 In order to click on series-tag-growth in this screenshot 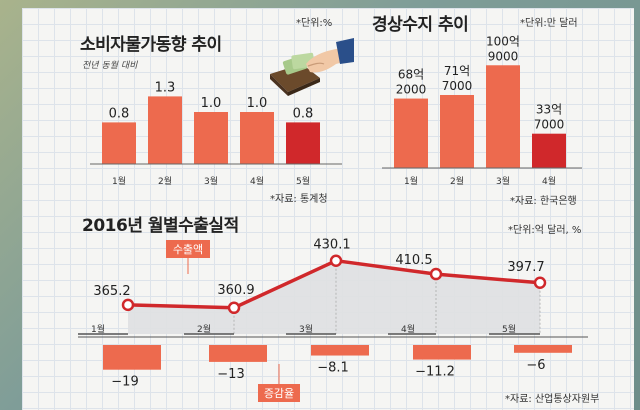, I will do `click(279, 393)`.